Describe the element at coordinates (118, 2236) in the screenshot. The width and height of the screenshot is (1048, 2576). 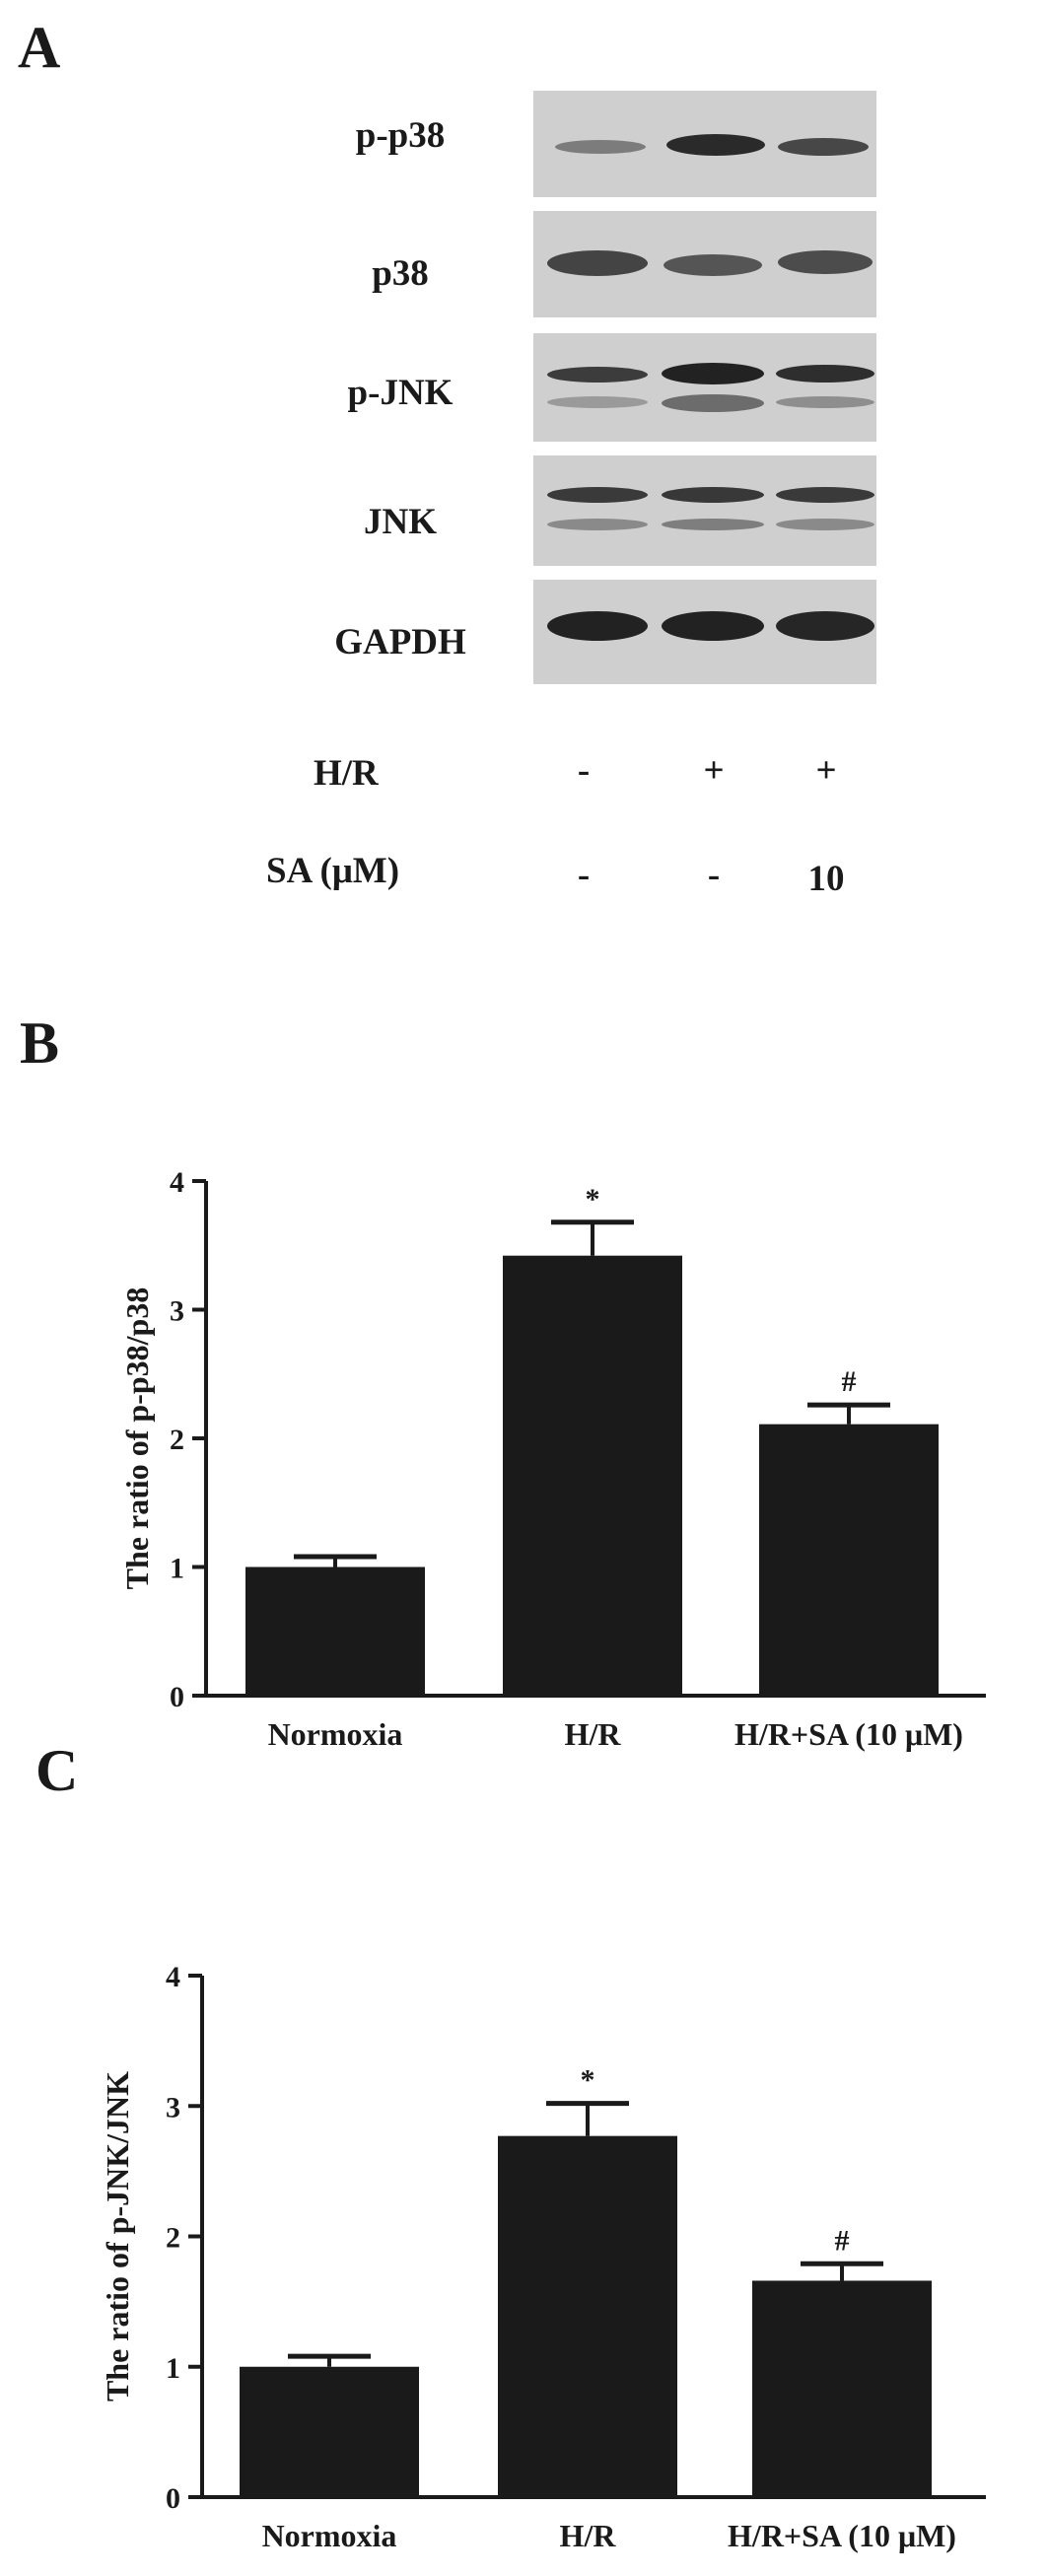
I see `y-axis-title: The ratio of p-JNK/JNK` at that location.